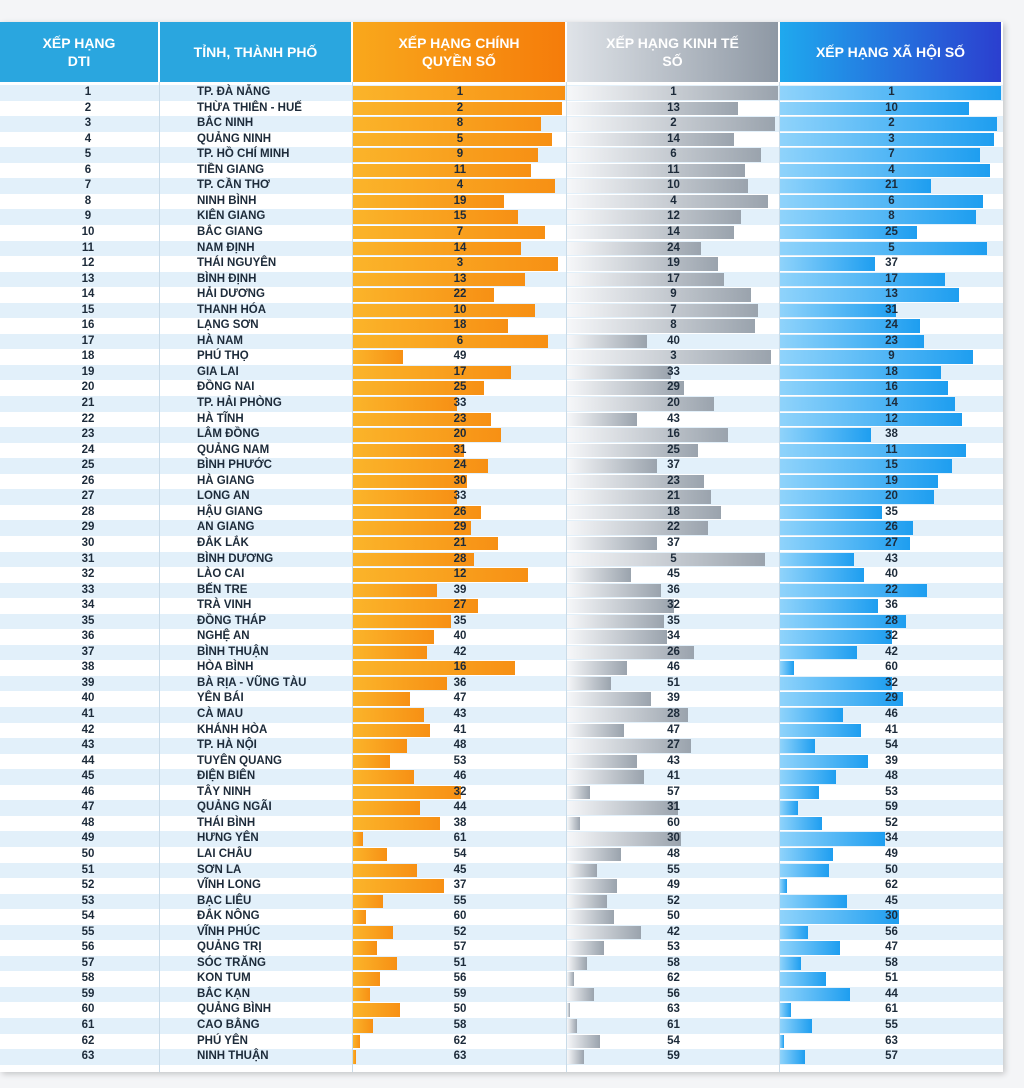 The image size is (1024, 1088). What do you see at coordinates (460, 247) in the screenshot?
I see `rank-value: 14` at bounding box center [460, 247].